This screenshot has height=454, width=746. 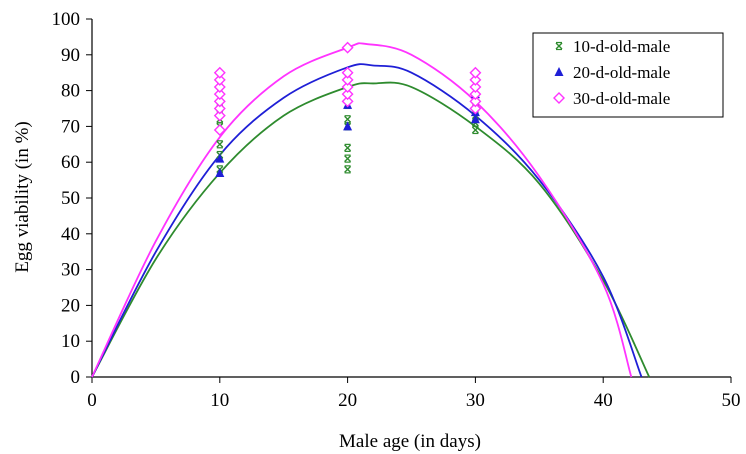 I want to click on y-axis-title: Egg viability (in %), so click(x=22, y=196).